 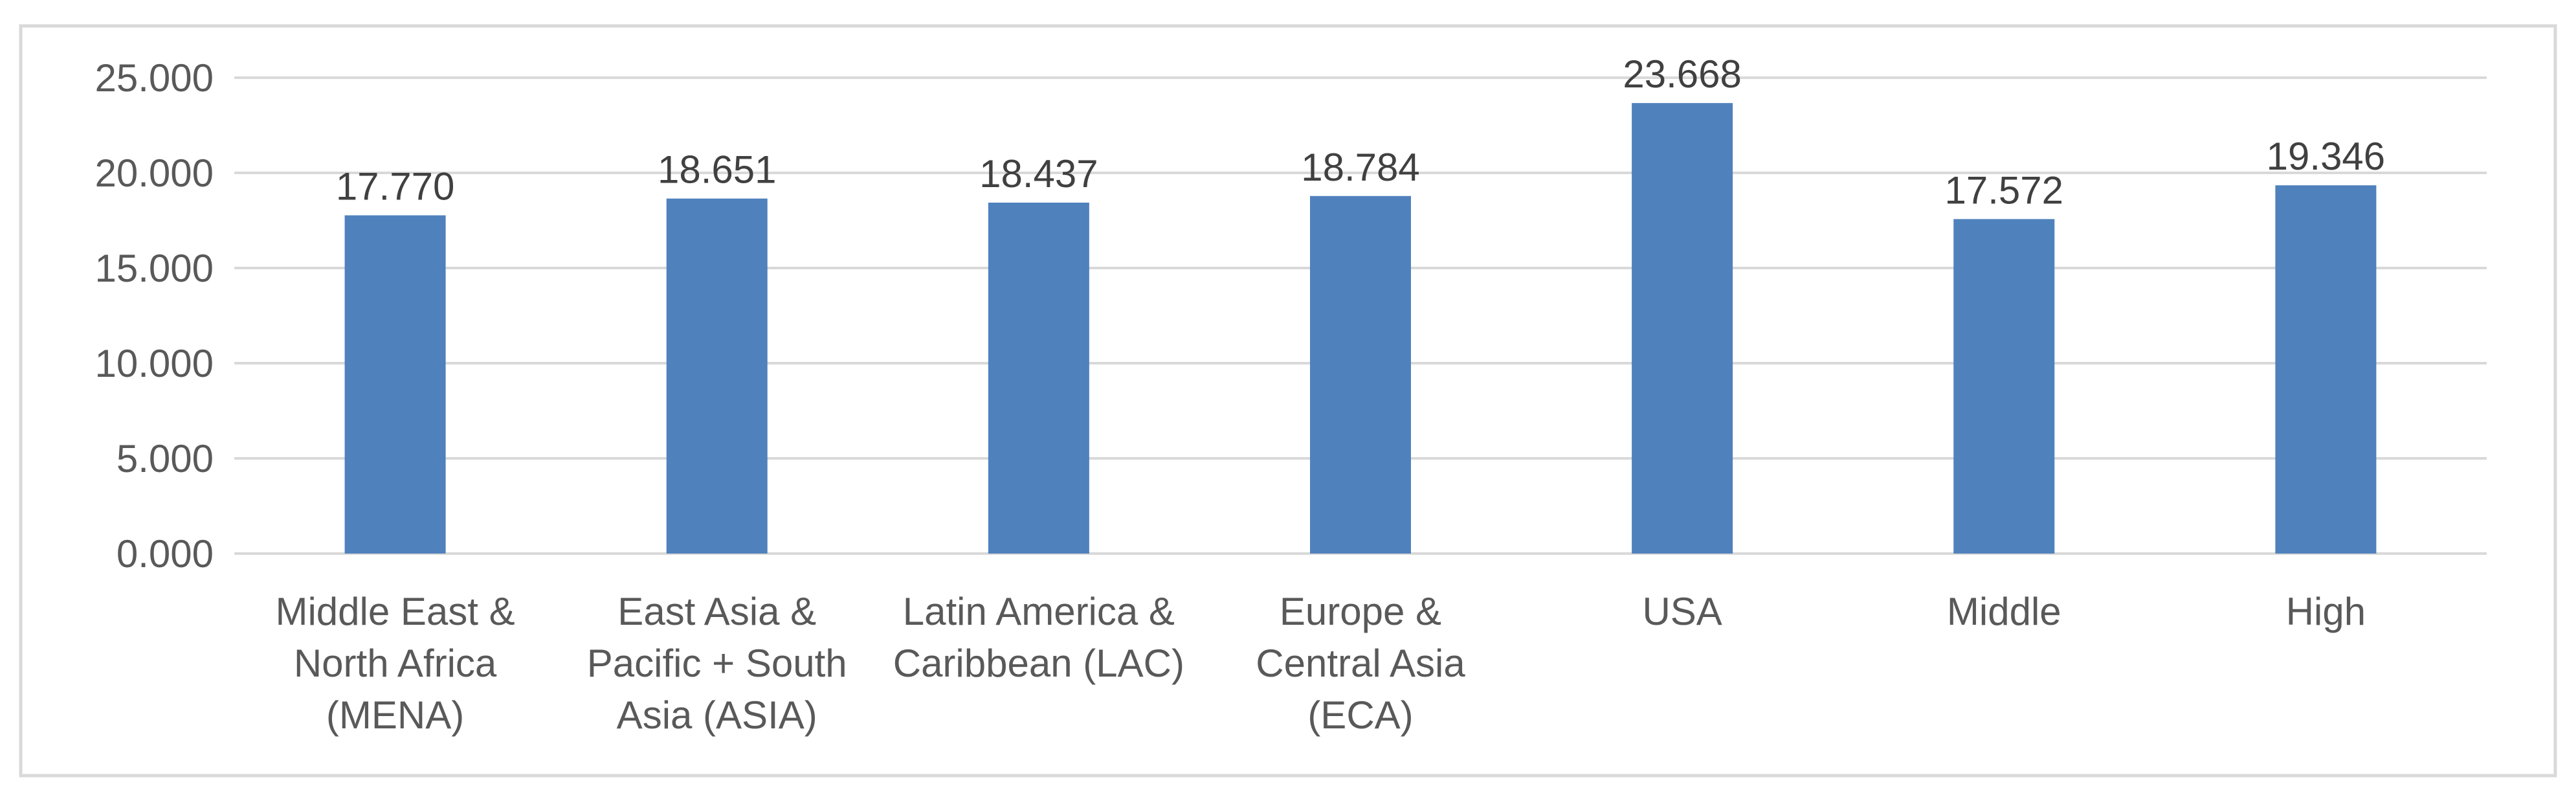 I want to click on category-label-line: High, so click(x=2326, y=612).